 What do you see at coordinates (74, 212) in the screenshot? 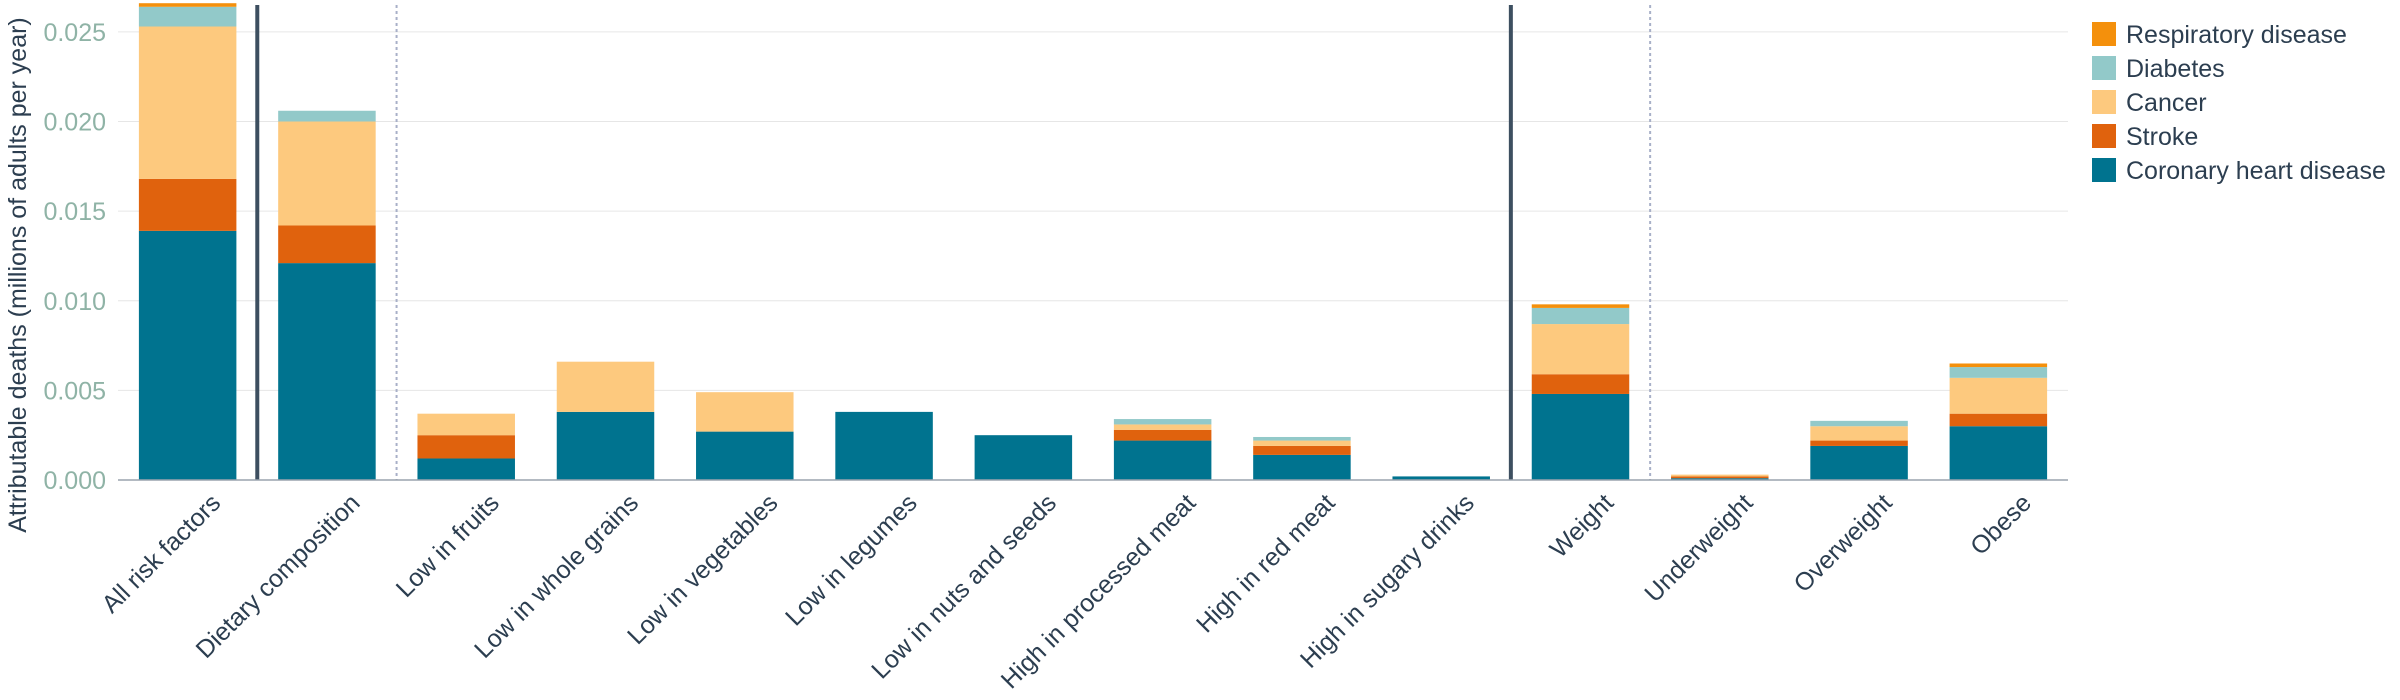
I see `y-tick-label: 0.015` at bounding box center [74, 212].